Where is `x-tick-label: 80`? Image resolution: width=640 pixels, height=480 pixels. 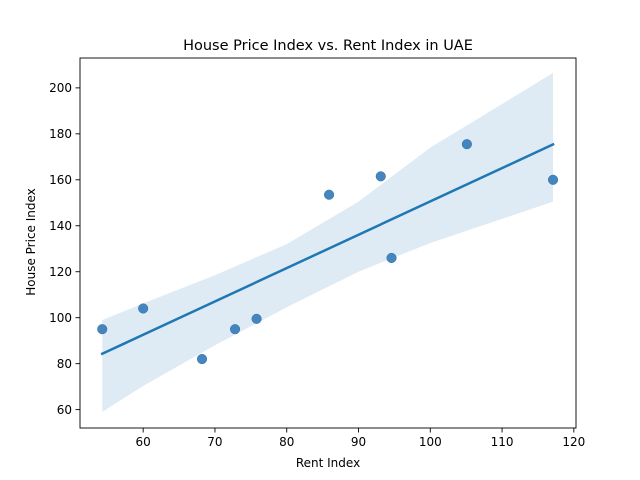 x-tick-label: 80 is located at coordinates (286, 442).